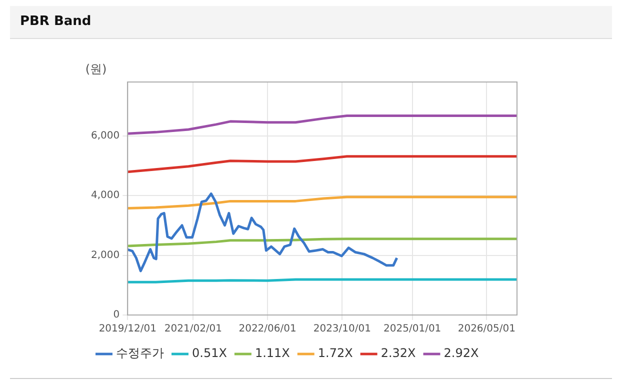 The height and width of the screenshot is (392, 627). I want to click on x-tick-label: 2023/10/01, so click(342, 329).